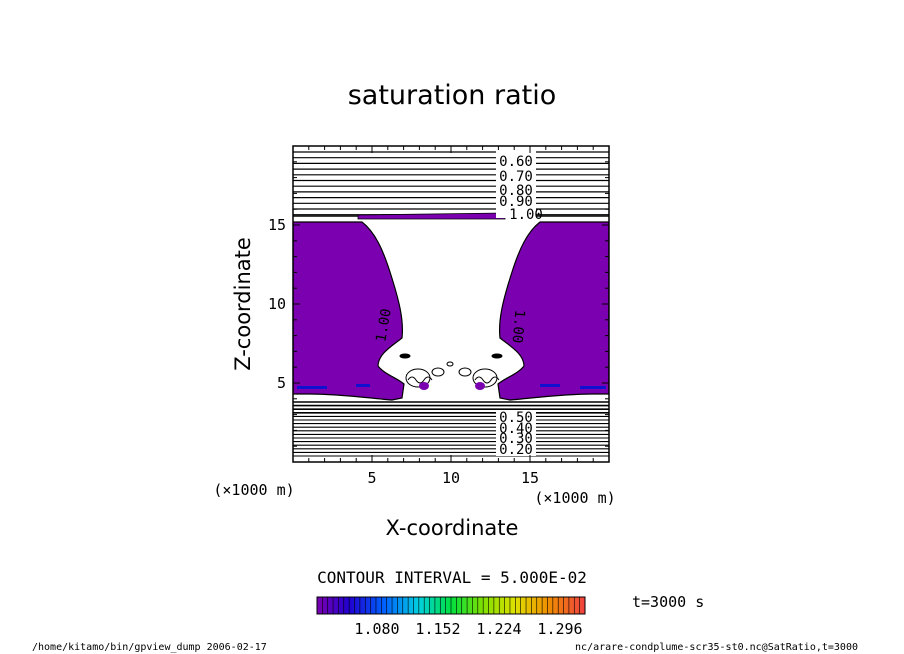  I want to click on time-label: t=3000 s, so click(668, 602).